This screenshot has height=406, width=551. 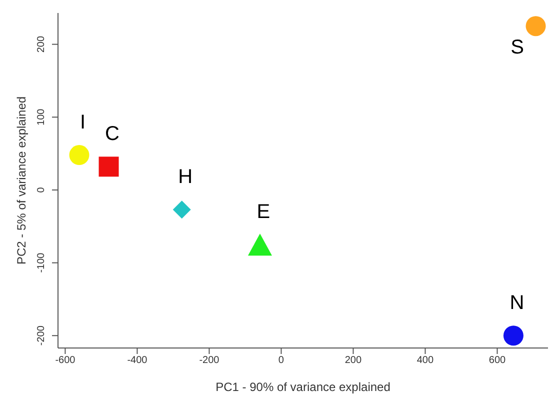 I want to click on series-label: S, so click(x=517, y=47).